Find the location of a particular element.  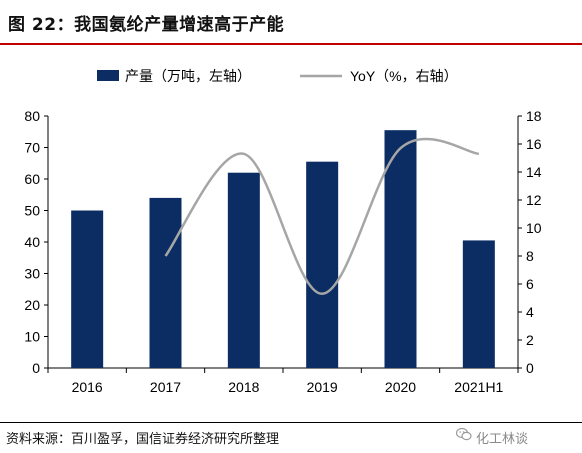

bar-2017 is located at coordinates (165, 282).